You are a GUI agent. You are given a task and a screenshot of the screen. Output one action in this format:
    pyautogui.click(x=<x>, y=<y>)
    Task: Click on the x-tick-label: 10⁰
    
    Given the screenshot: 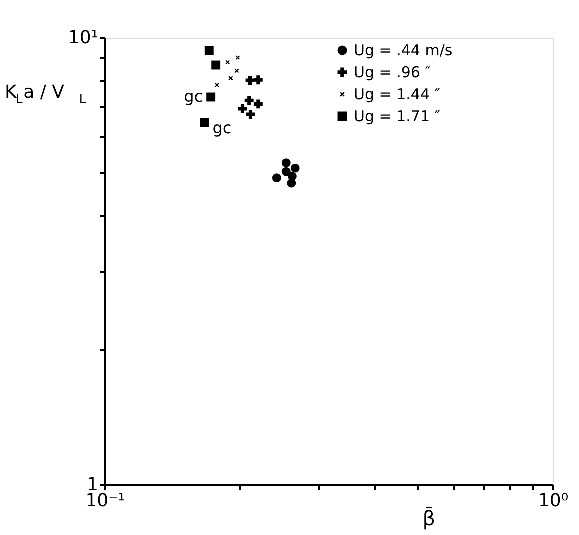 What is the action you would take?
    pyautogui.click(x=553, y=501)
    